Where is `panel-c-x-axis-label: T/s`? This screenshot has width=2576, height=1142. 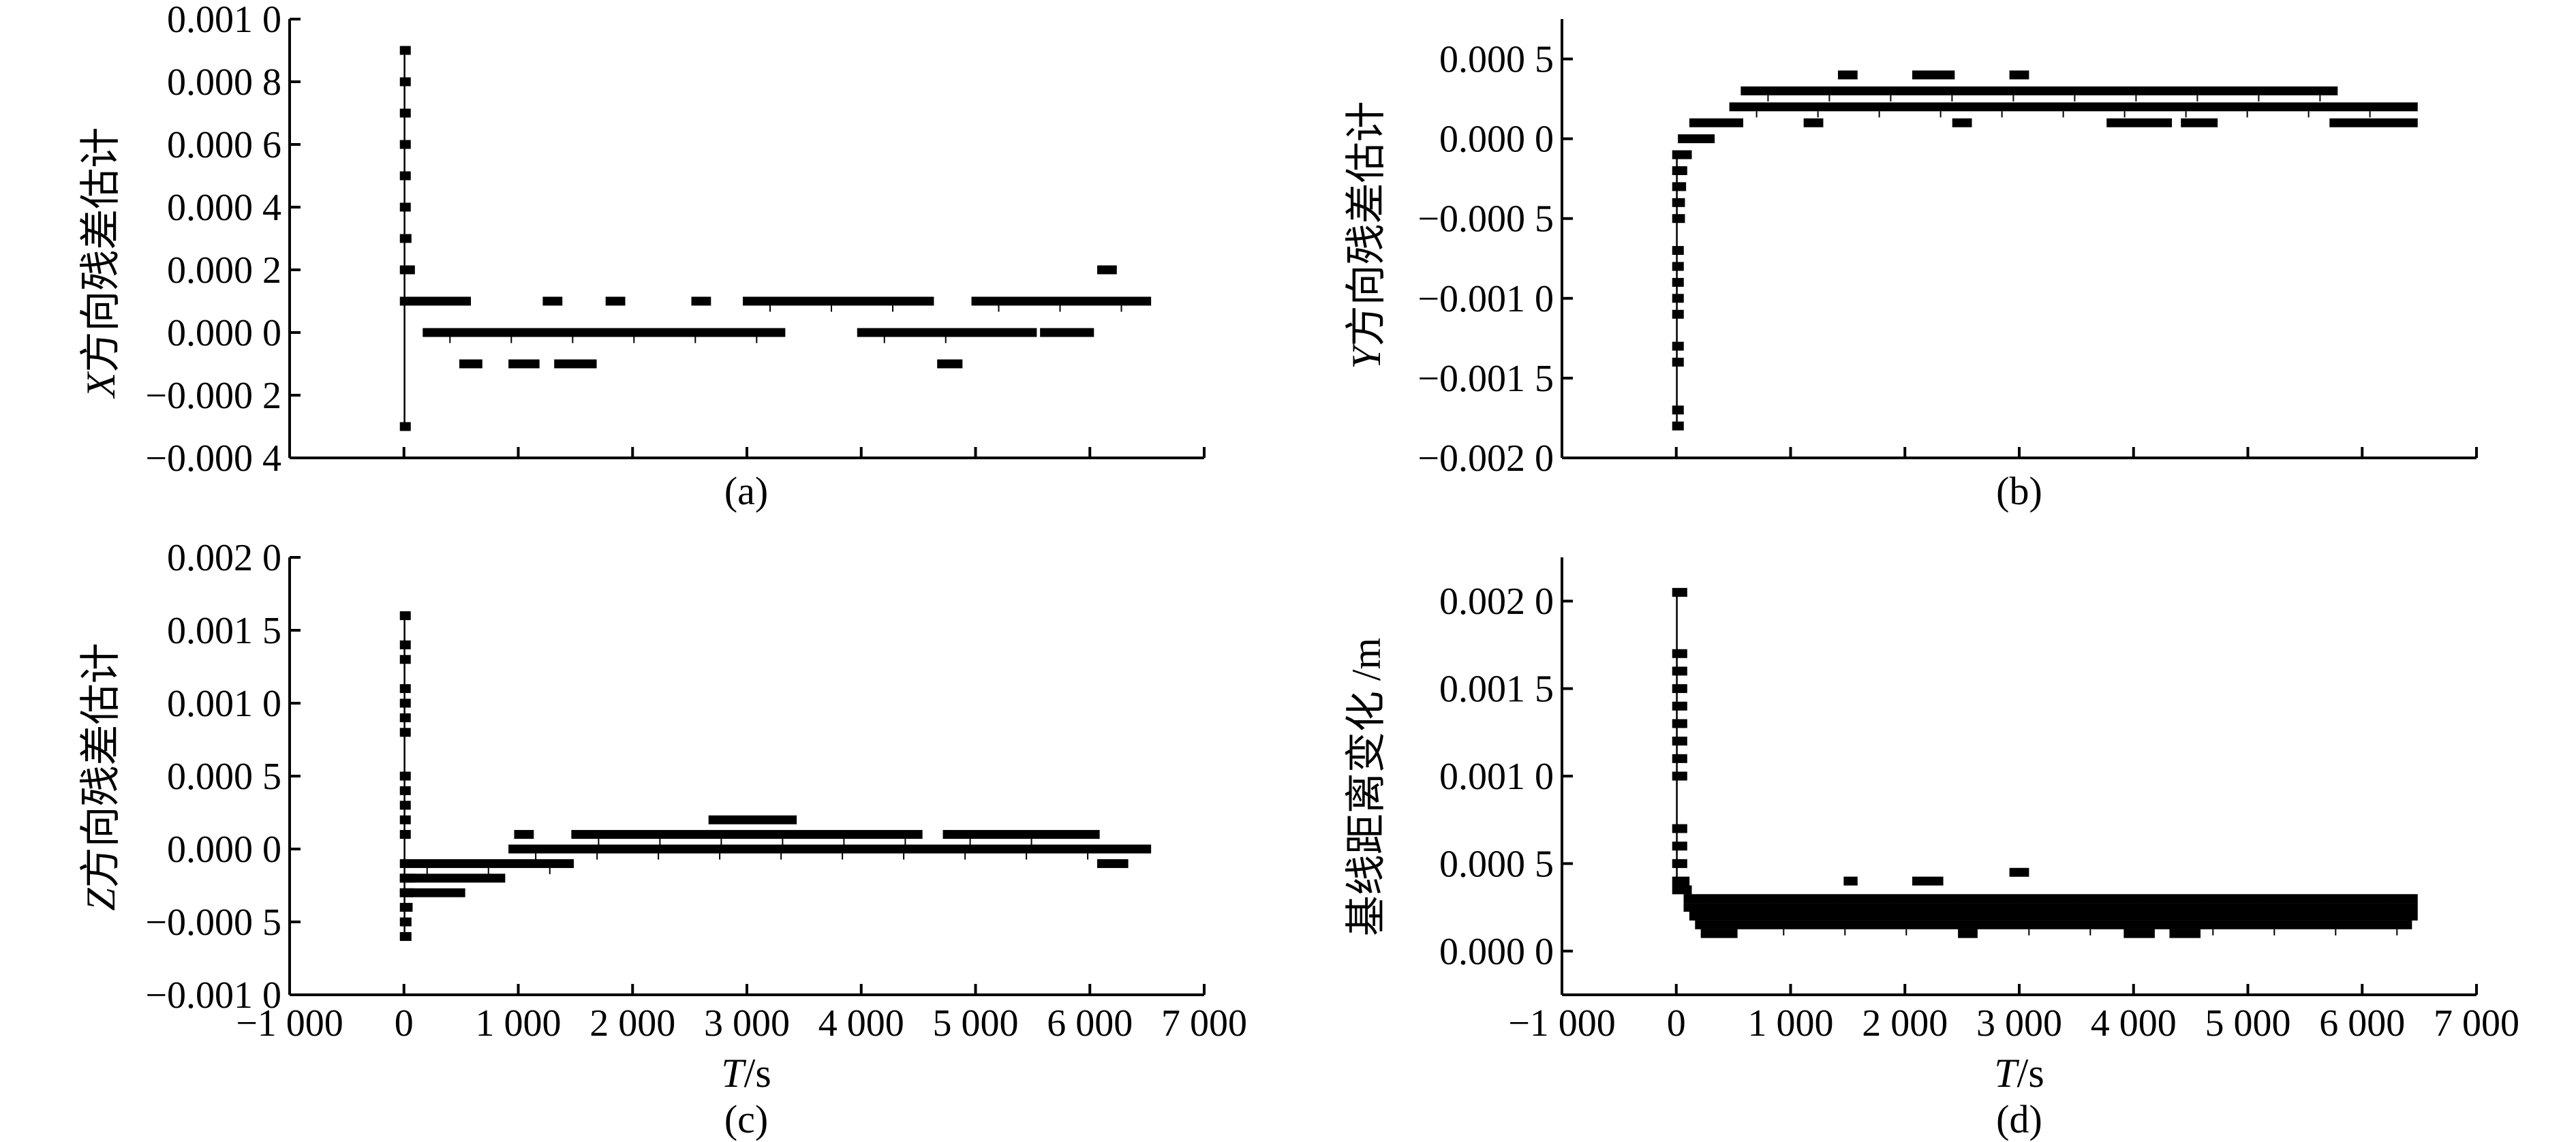
panel-c-x-axis-label: T/s is located at coordinates (746, 1073).